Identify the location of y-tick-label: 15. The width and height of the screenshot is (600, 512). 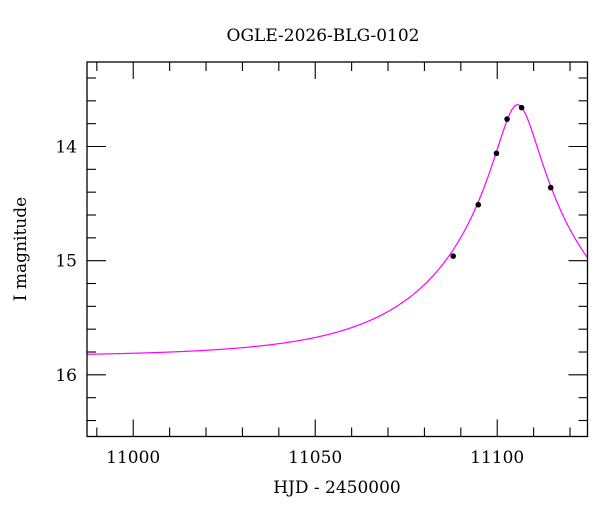
(66, 262).